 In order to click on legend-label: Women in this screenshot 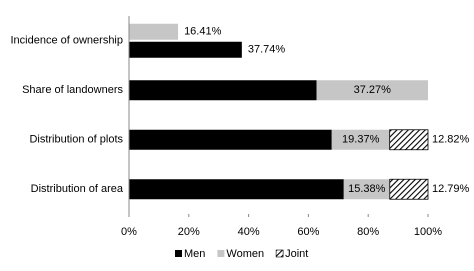, I will do `click(245, 254)`.